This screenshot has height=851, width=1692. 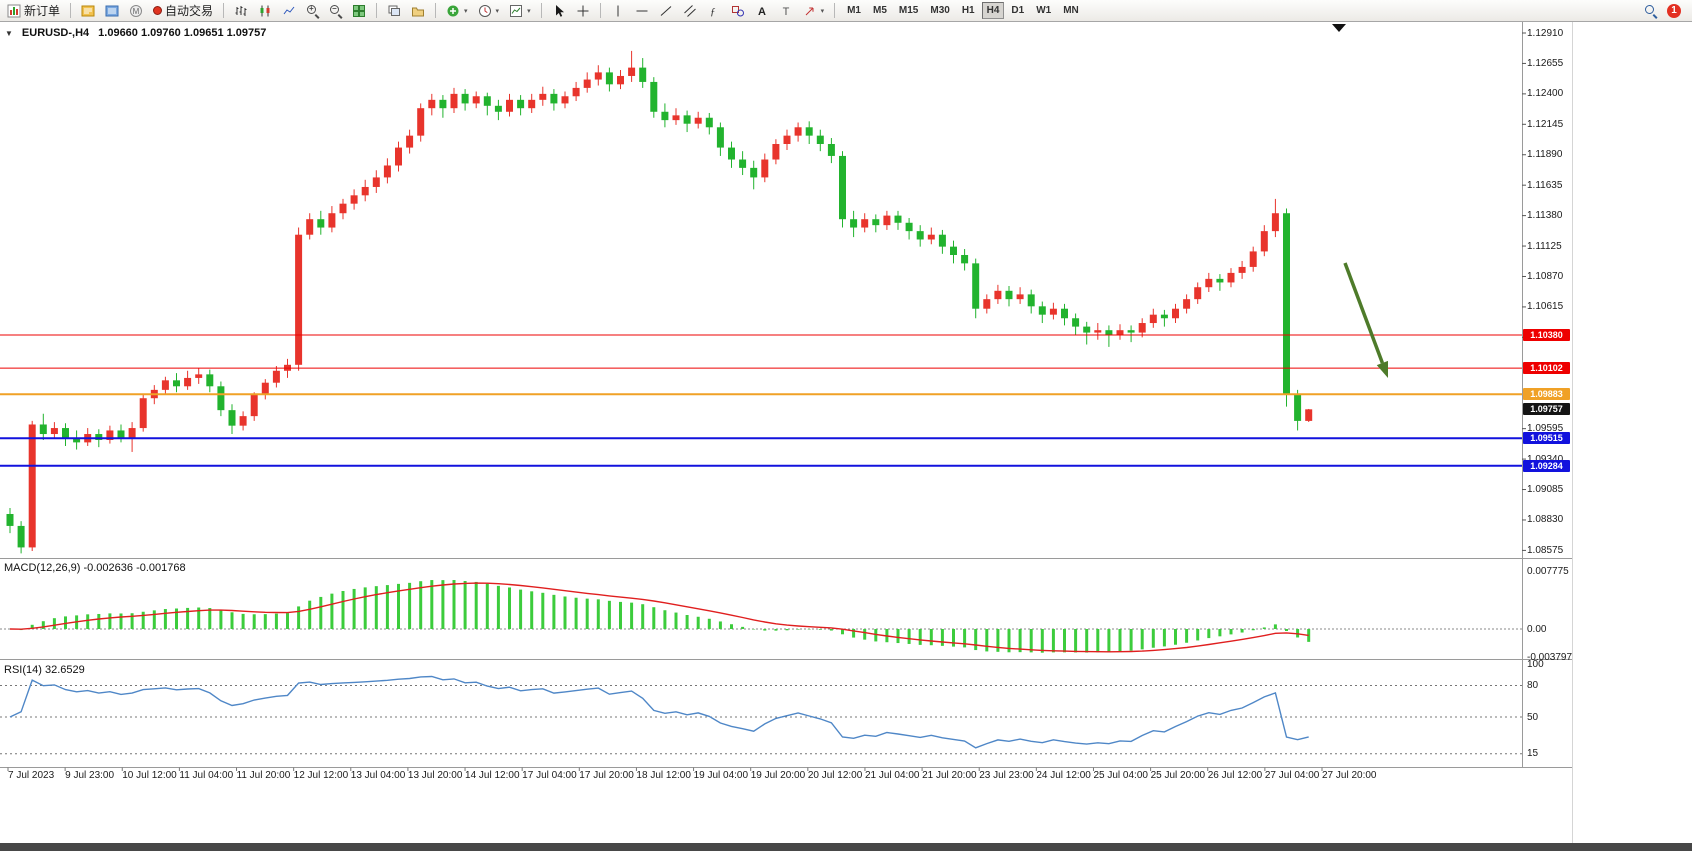 I want to click on chart-bars-button, so click(x=241, y=10).